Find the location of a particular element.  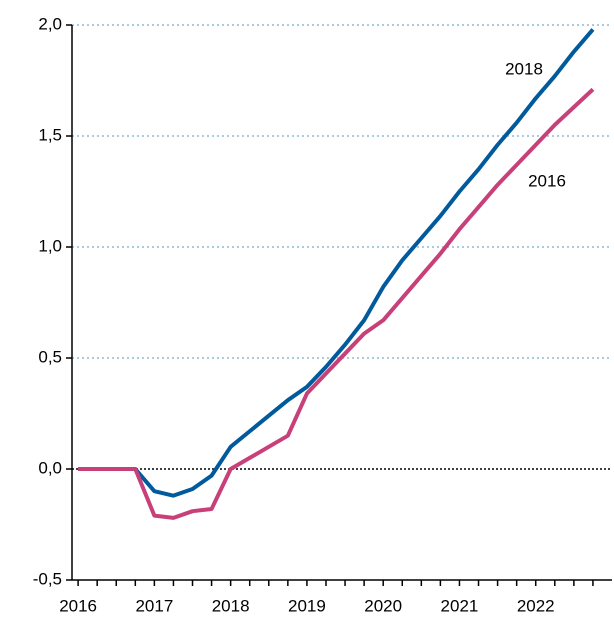

y-tick-label: 0,0 is located at coordinates (50, 467).